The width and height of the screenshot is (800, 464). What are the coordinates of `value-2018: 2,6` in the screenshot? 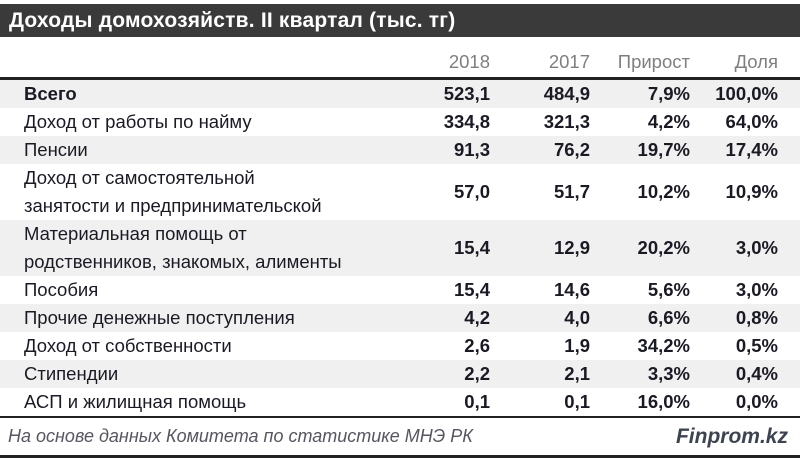 It's located at (477, 345).